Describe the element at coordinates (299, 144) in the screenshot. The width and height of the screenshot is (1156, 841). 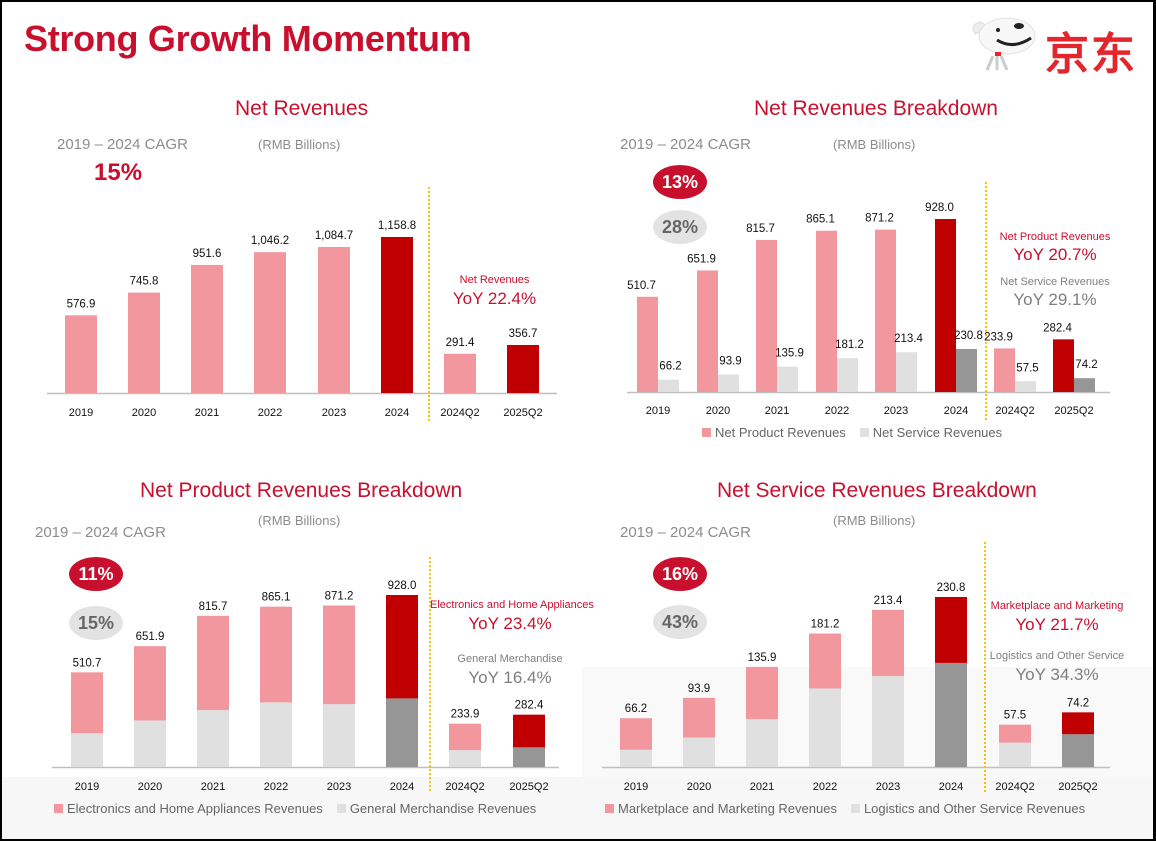
I see `net-revenues-unit: (RMB Billions)` at that location.